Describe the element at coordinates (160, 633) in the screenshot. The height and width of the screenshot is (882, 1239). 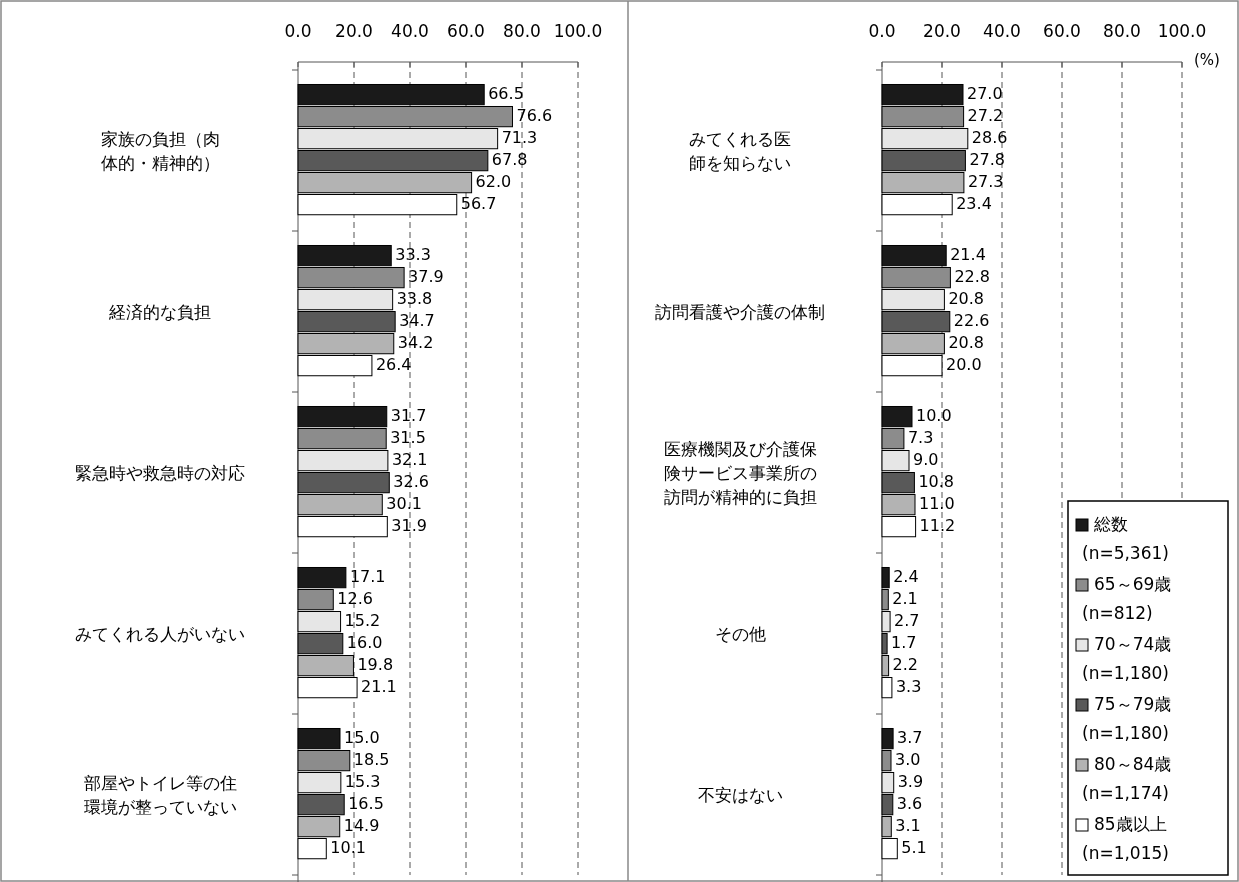
I see `y-tick-label: みてくれる人がいない` at that location.